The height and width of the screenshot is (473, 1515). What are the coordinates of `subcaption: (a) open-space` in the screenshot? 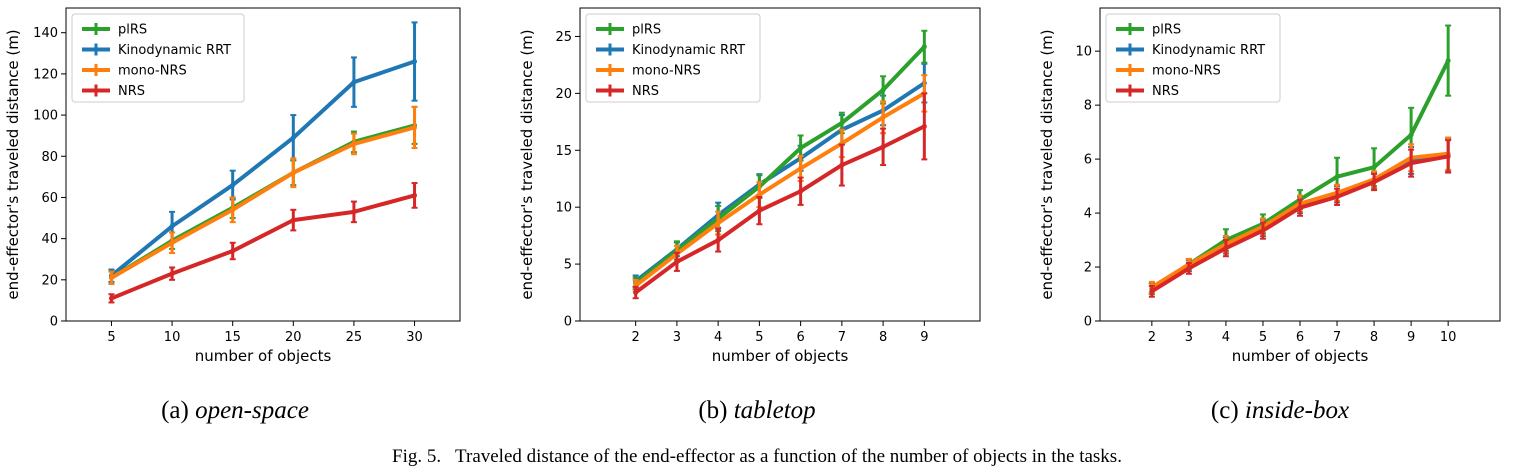 It's located at (235, 410).